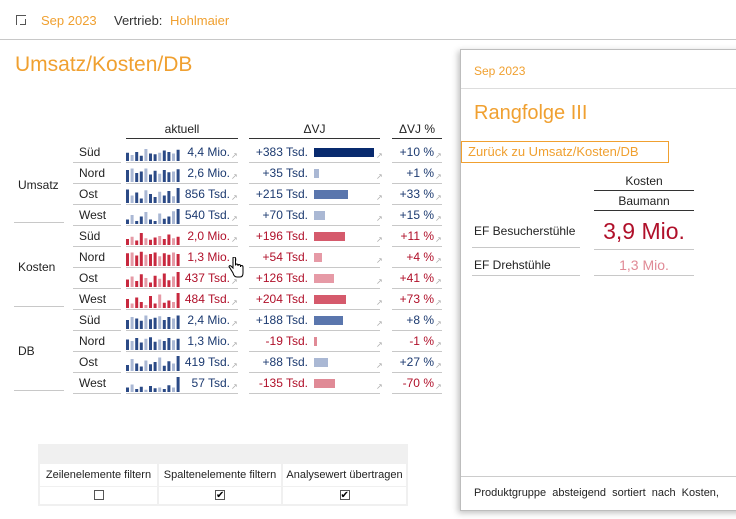 This screenshot has width=736, height=519. What do you see at coordinates (416, 278) in the screenshot?
I see `delta-percent: +41 %` at bounding box center [416, 278].